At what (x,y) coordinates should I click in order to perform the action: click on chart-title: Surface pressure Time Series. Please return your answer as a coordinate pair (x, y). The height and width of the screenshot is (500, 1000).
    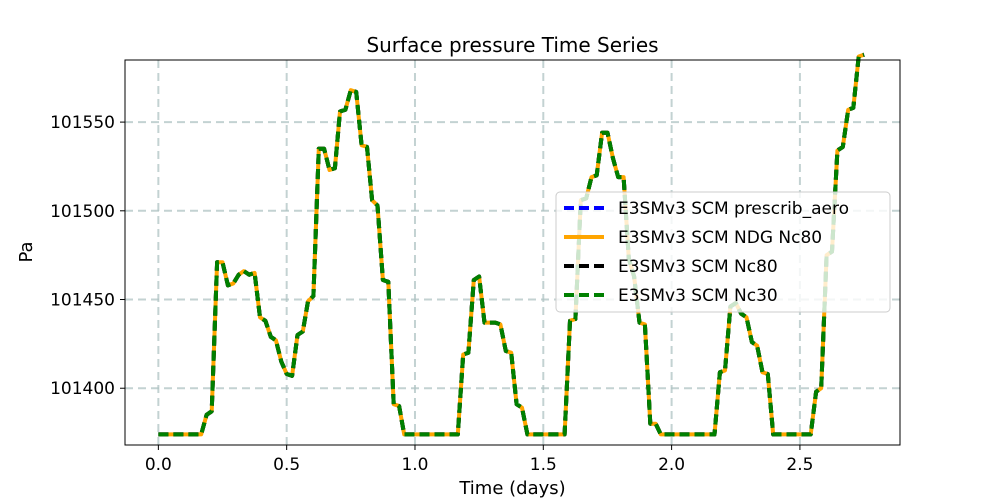
    Looking at the image, I should click on (512, 45).